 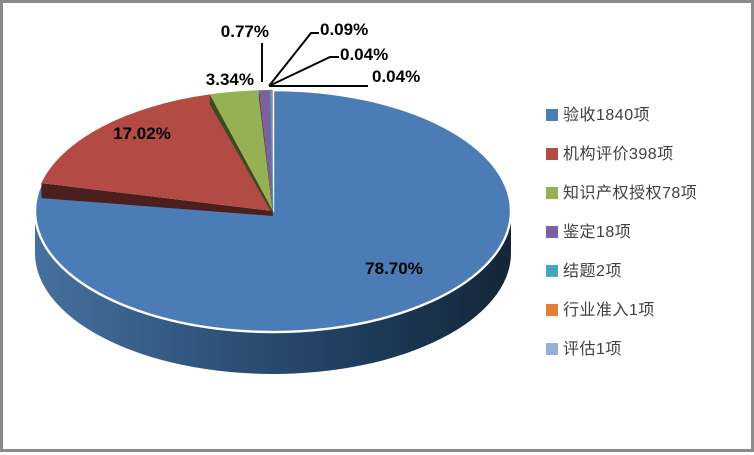 What do you see at coordinates (607, 115) in the screenshot?
I see `legend-label: 验收1840项` at bounding box center [607, 115].